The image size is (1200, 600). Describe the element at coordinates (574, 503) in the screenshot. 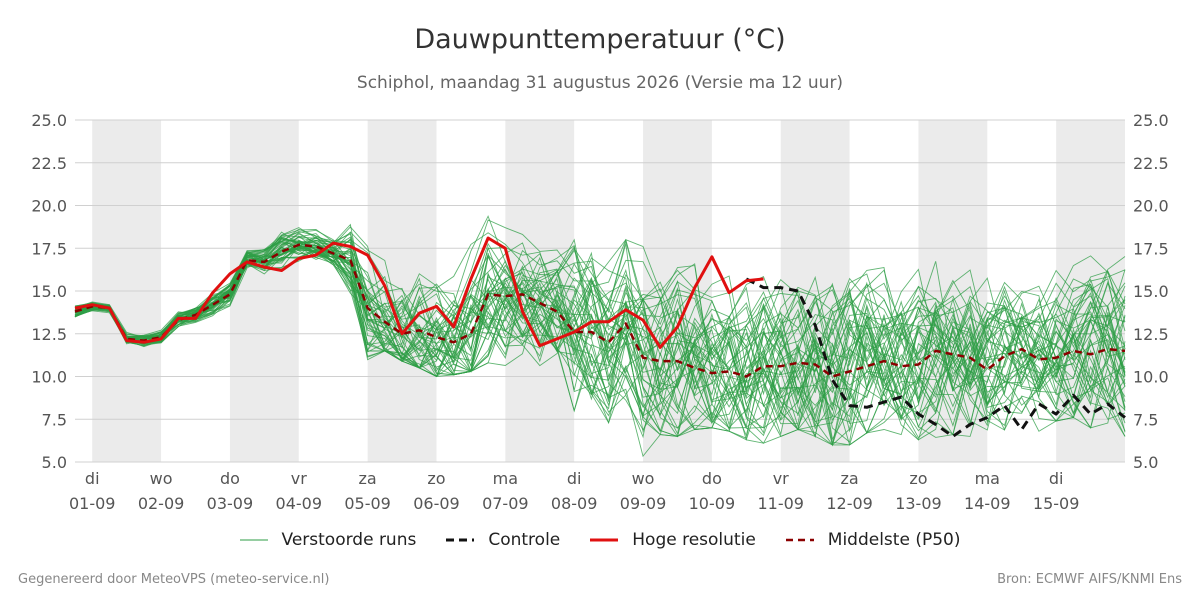

I see `x-tick-date: 08-09` at that location.